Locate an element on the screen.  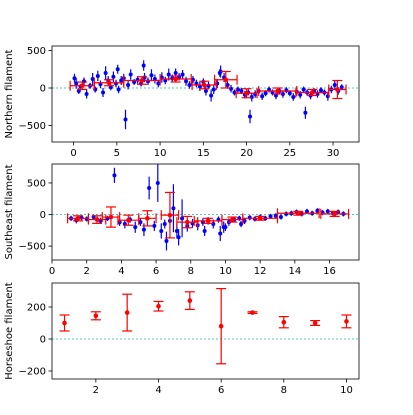
chart-northern-xtick-label: 15 is located at coordinates (203, 153).